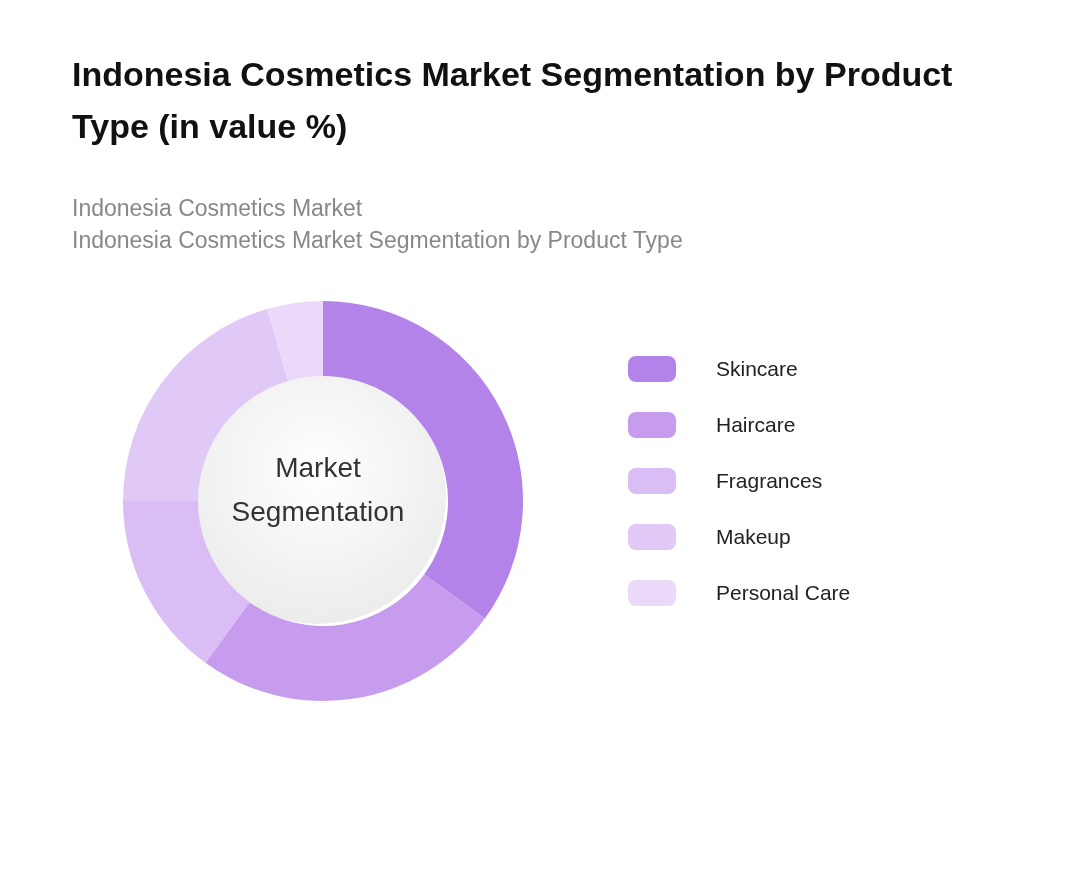 The image size is (1080, 890). Describe the element at coordinates (753, 537) in the screenshot. I see `legend-label: Makeup` at that location.